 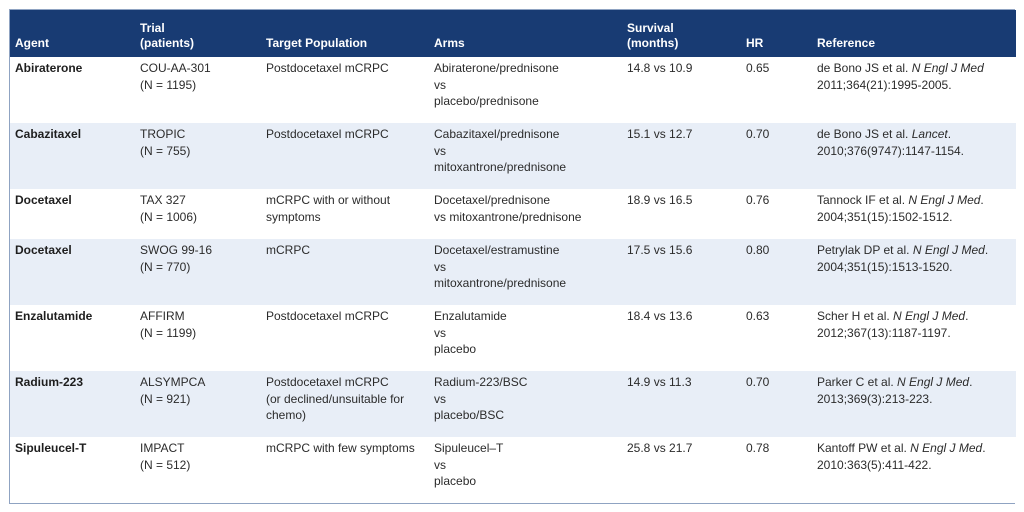 I want to click on cell-trial: IMPACT (N = 512), so click(x=165, y=456).